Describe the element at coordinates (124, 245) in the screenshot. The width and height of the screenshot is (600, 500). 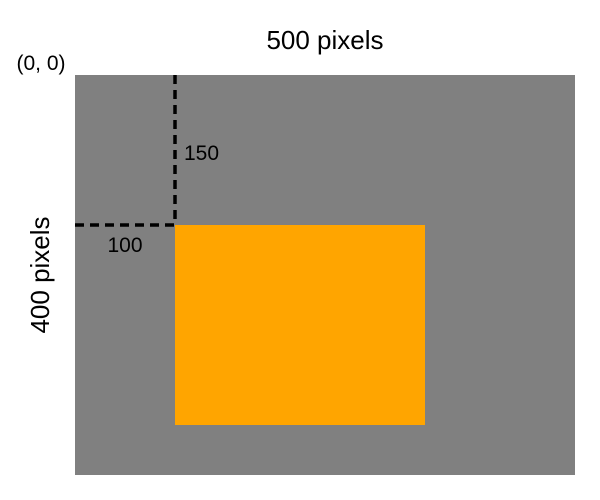
I see `x-offset-label: 100` at that location.